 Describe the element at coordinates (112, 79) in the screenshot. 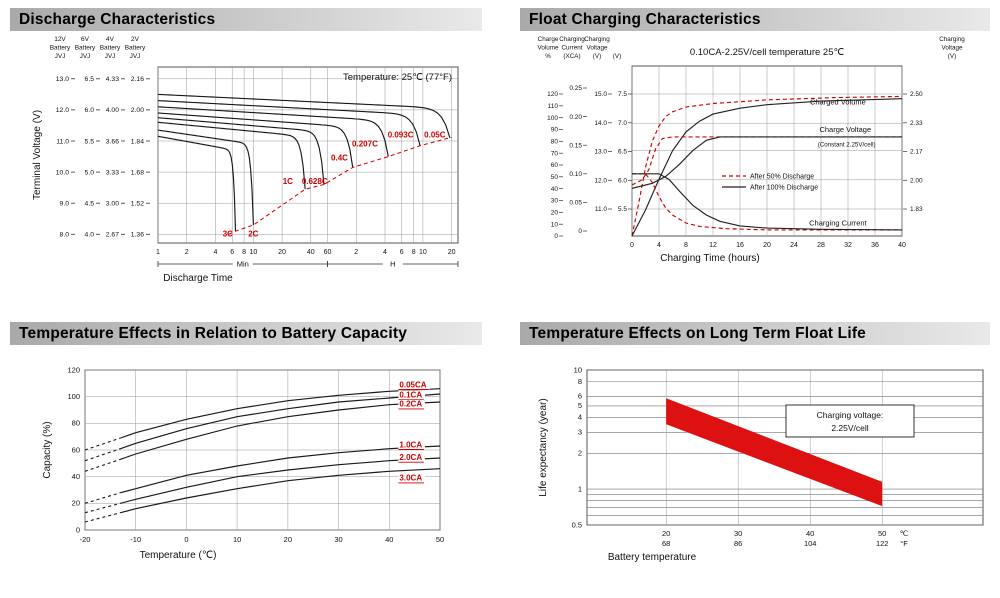

I see `y-tick-label: 4.33` at that location.